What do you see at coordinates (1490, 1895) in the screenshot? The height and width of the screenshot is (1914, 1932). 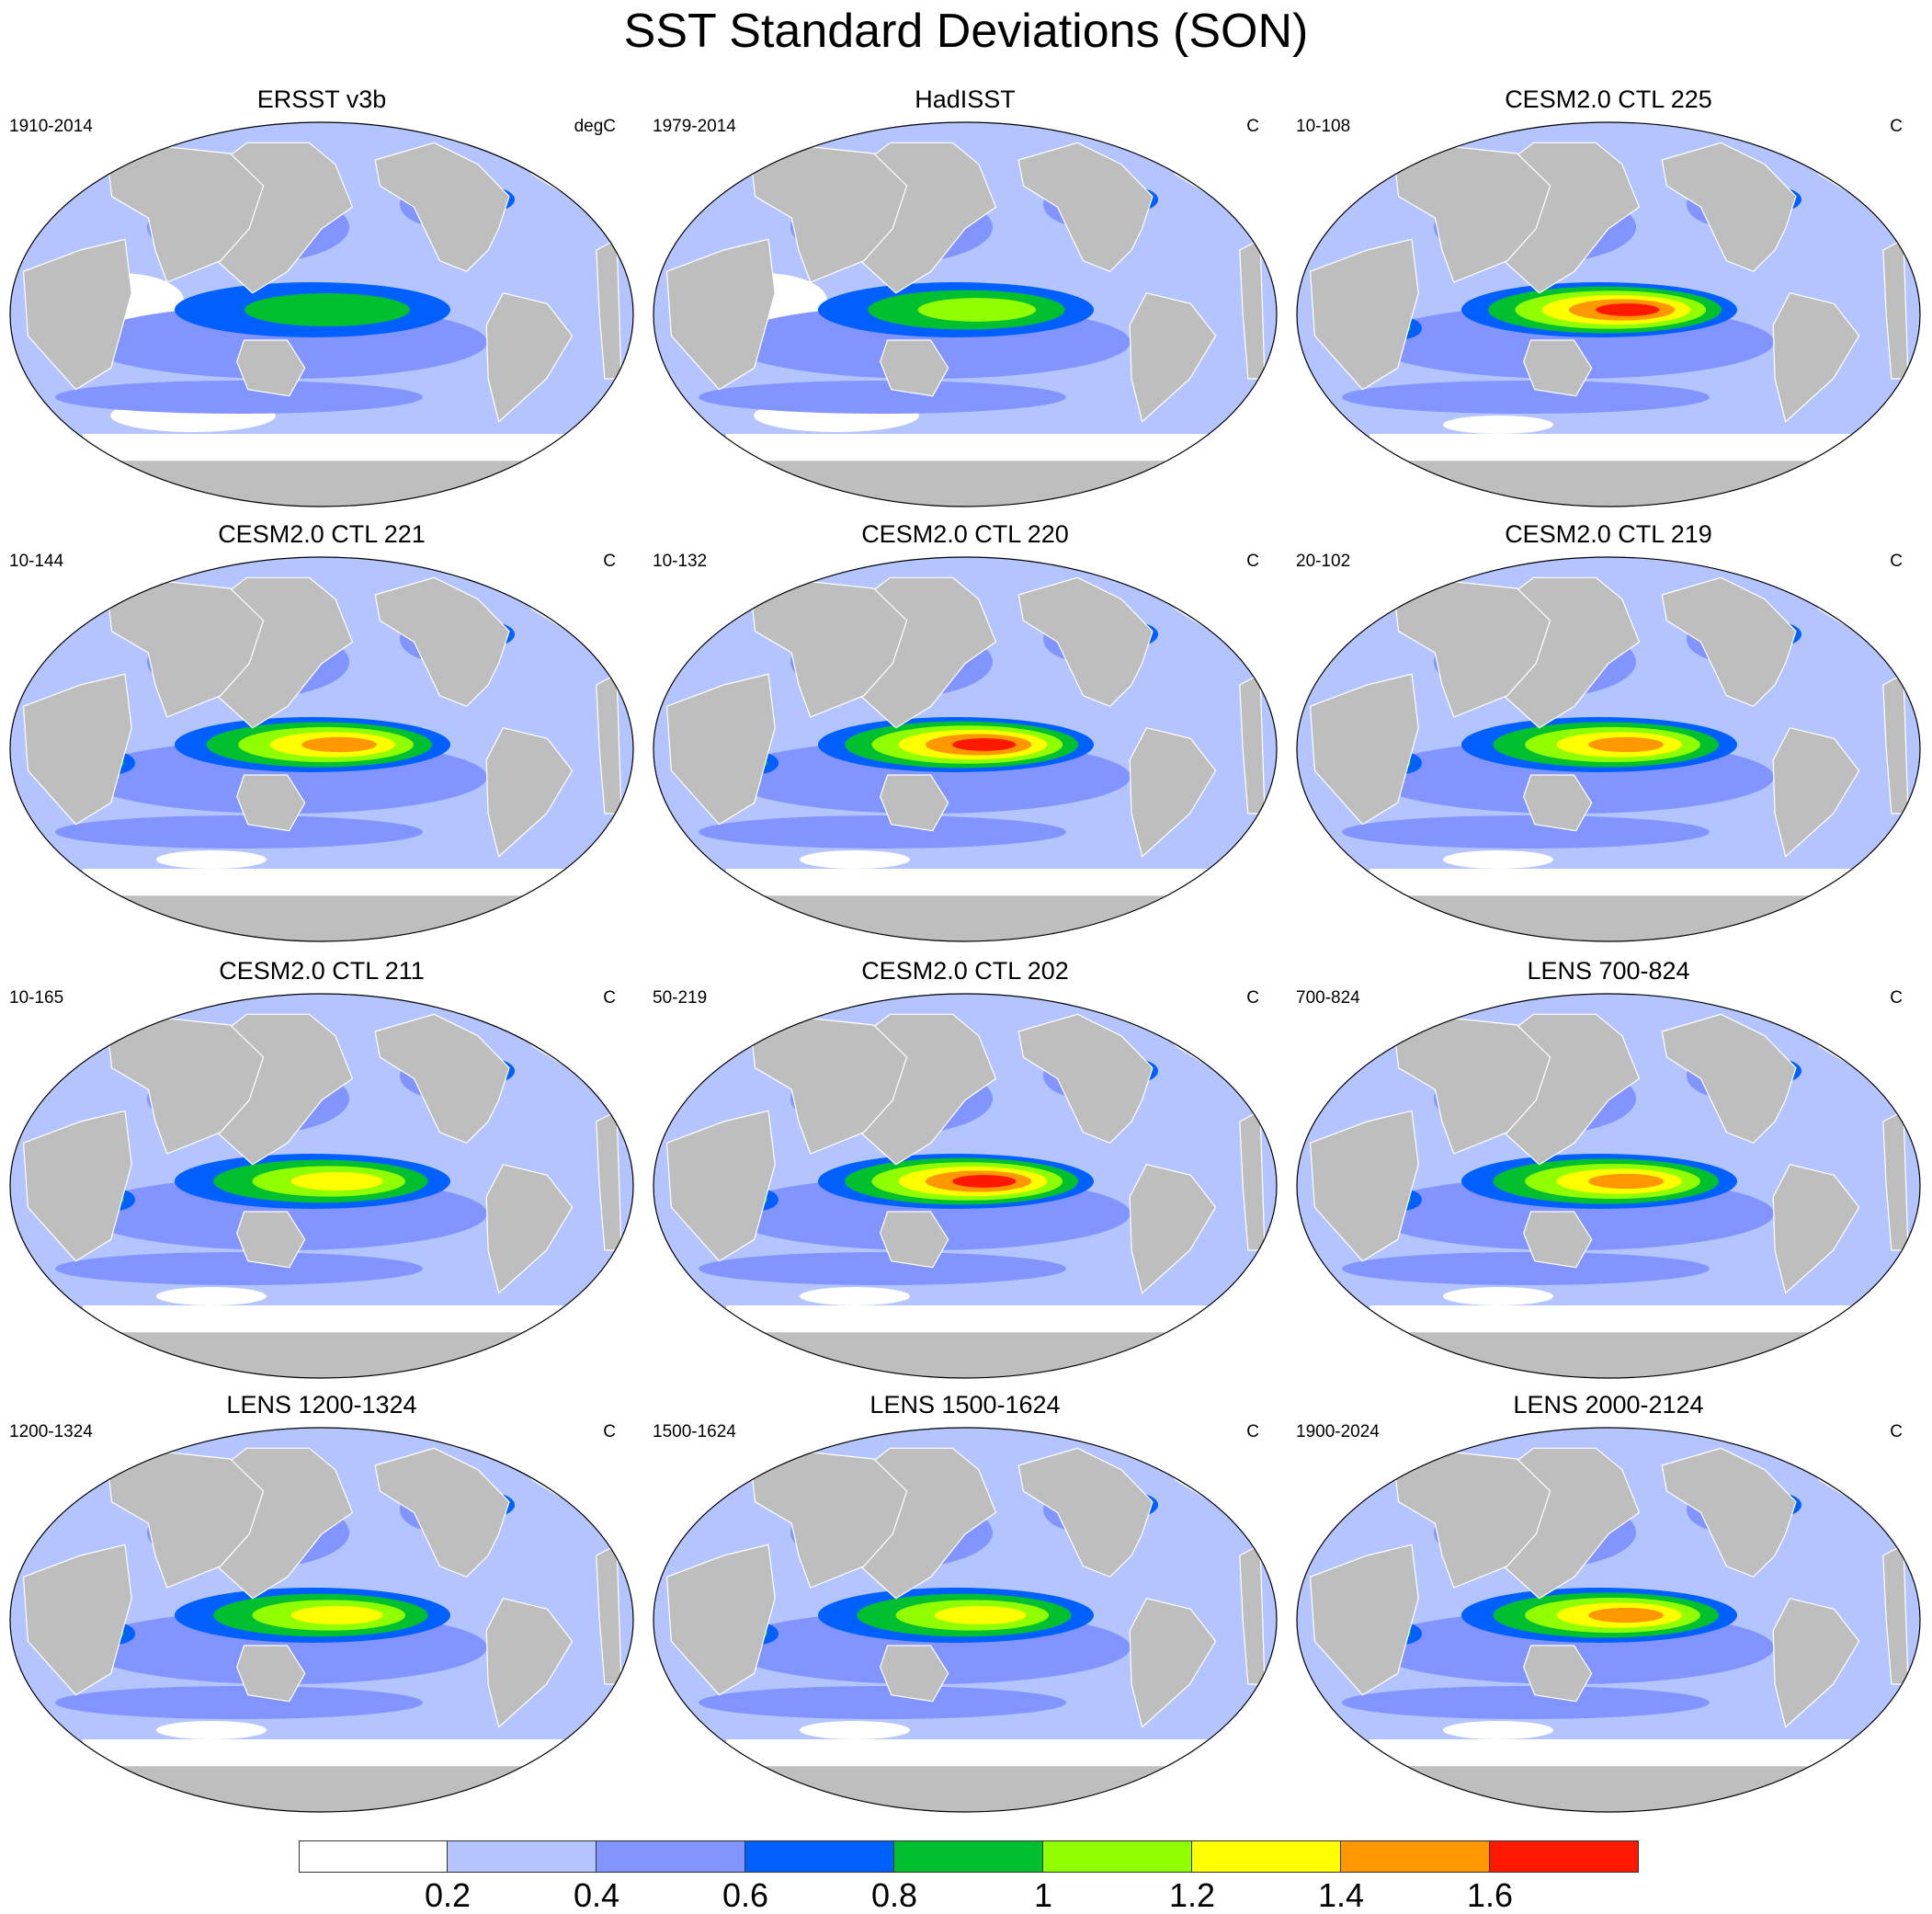 I see `colorbar-label: 1.6` at bounding box center [1490, 1895].